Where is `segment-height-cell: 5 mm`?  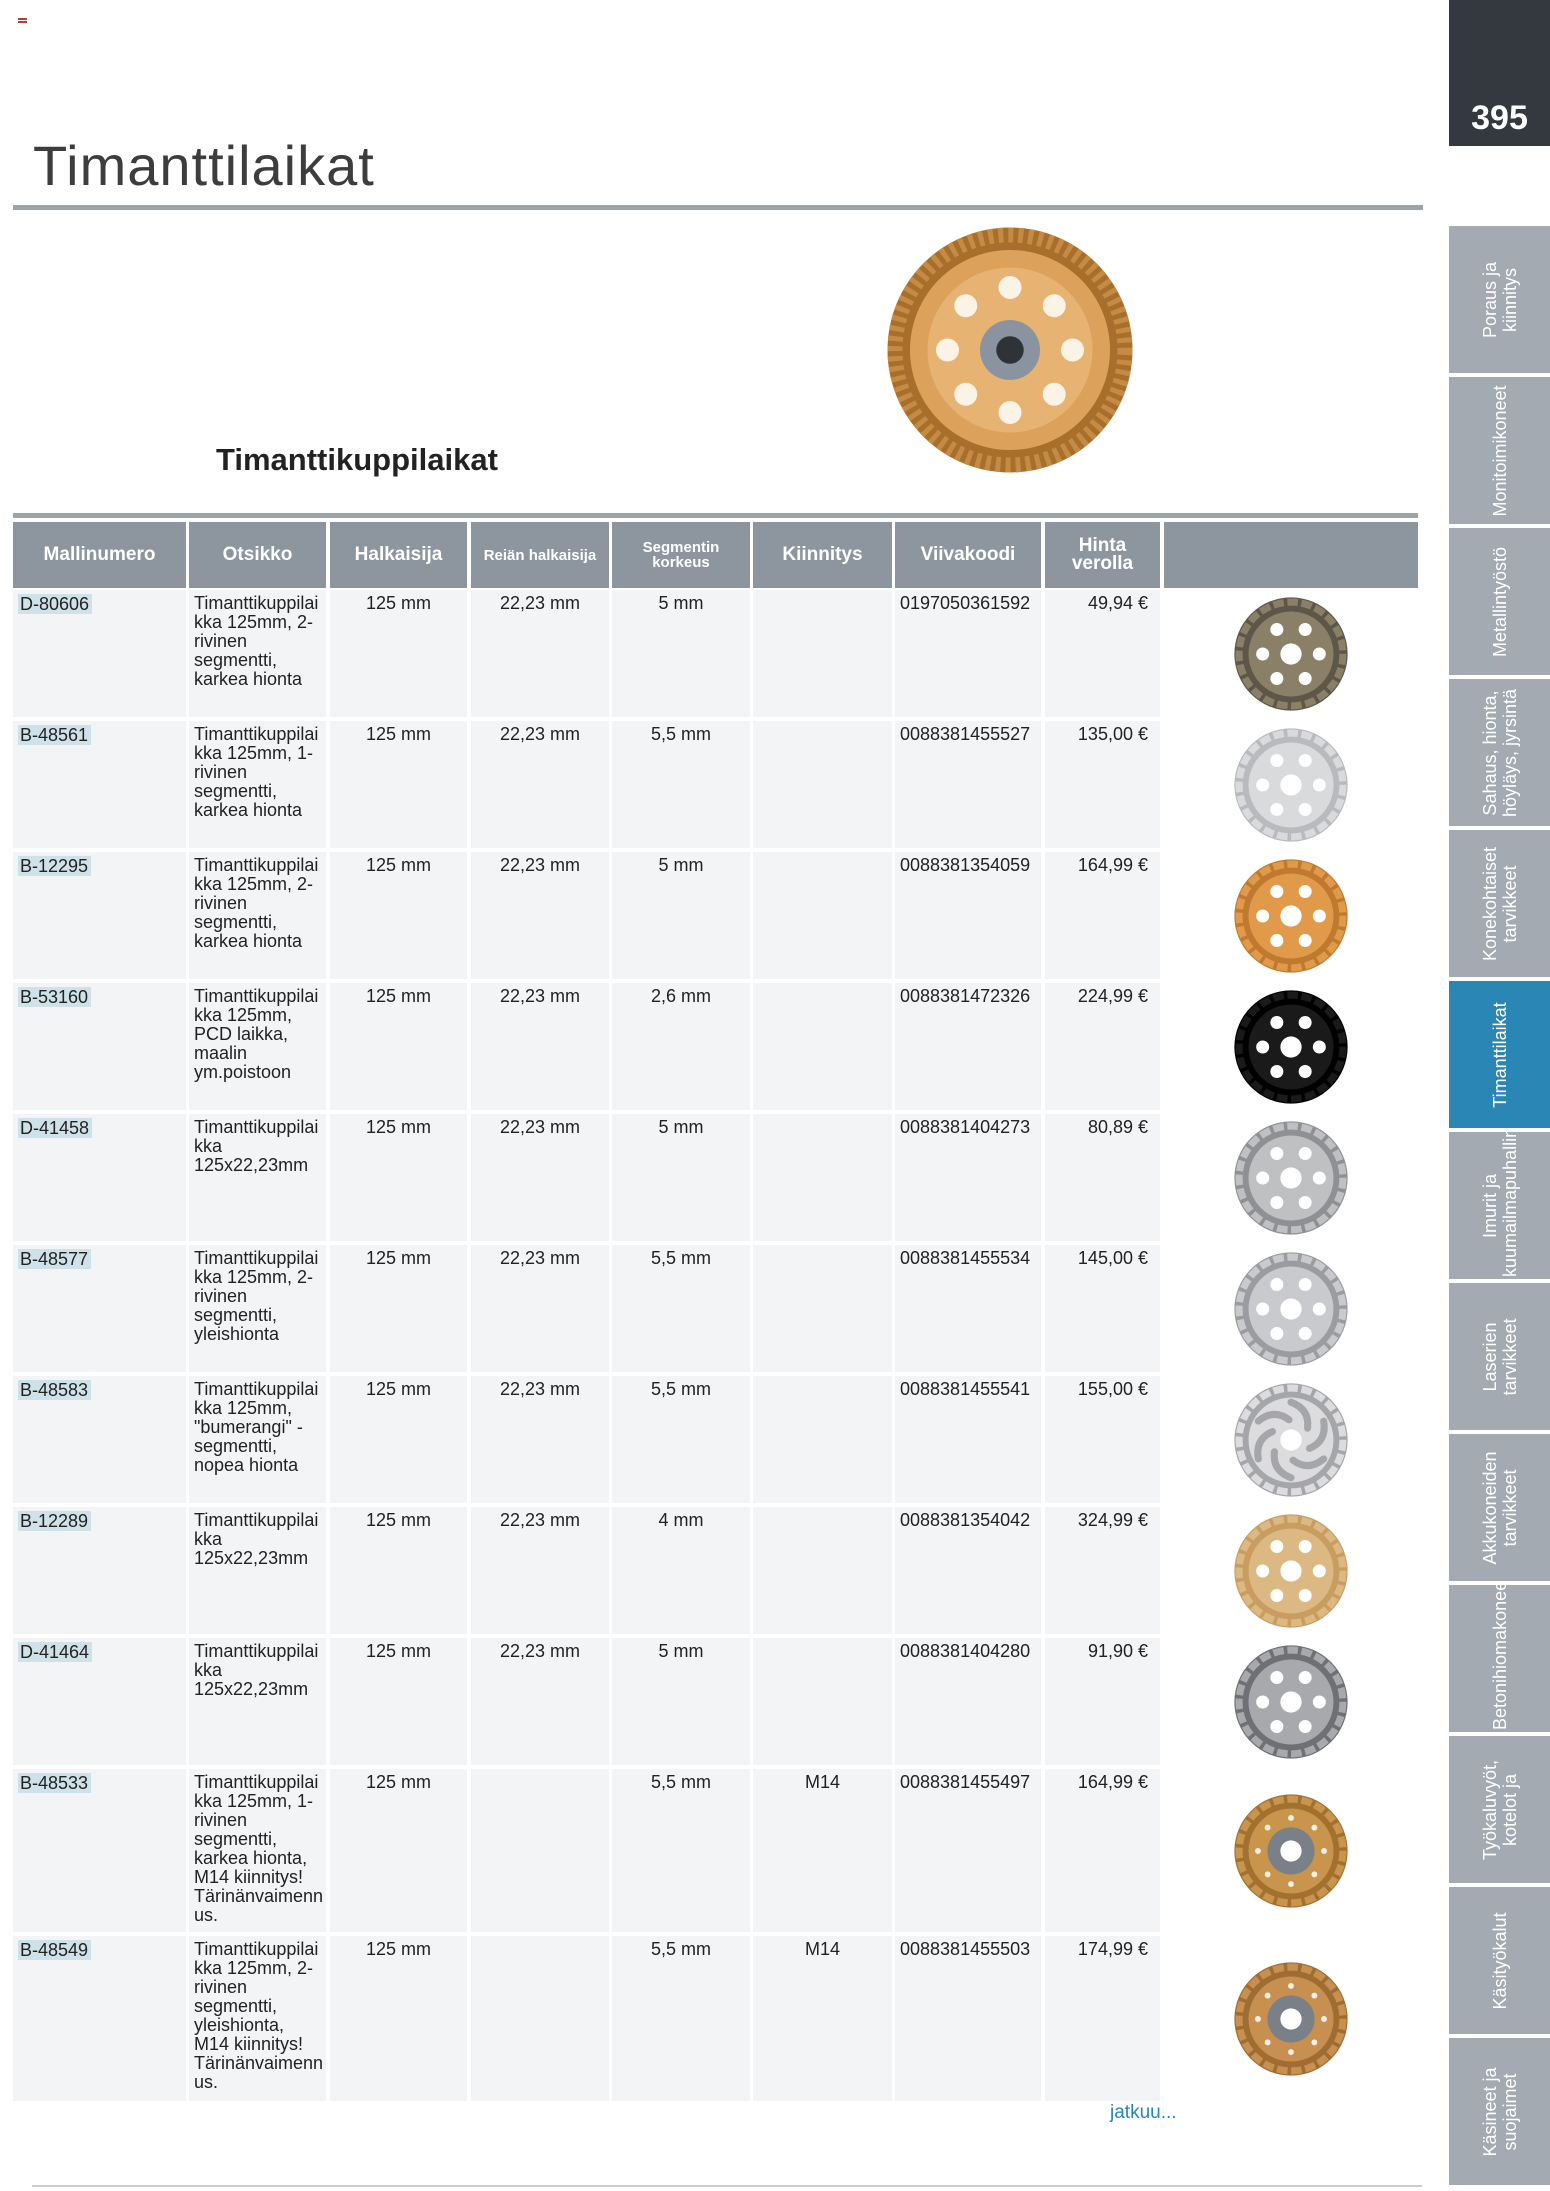
segment-height-cell: 5 mm is located at coordinates (681, 1701).